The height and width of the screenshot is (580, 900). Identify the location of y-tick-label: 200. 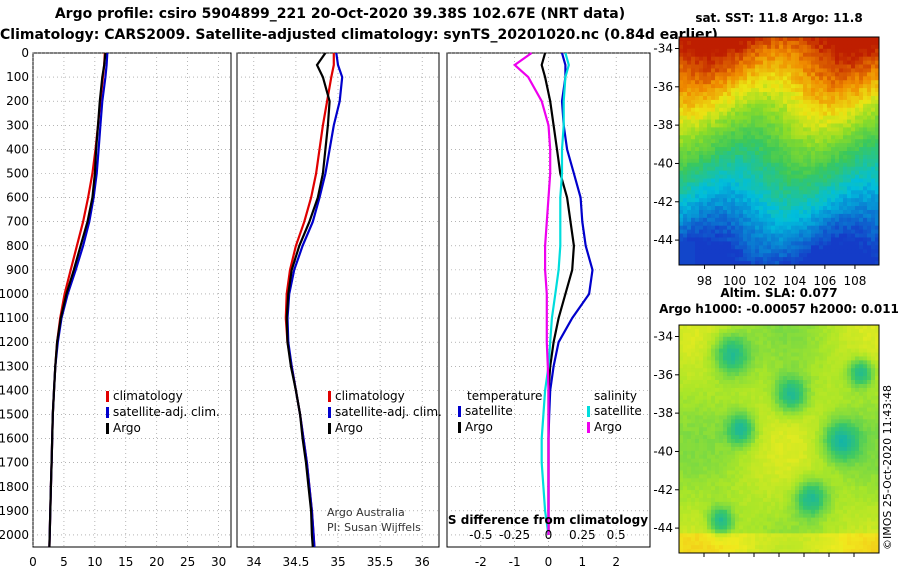
(17, 101).